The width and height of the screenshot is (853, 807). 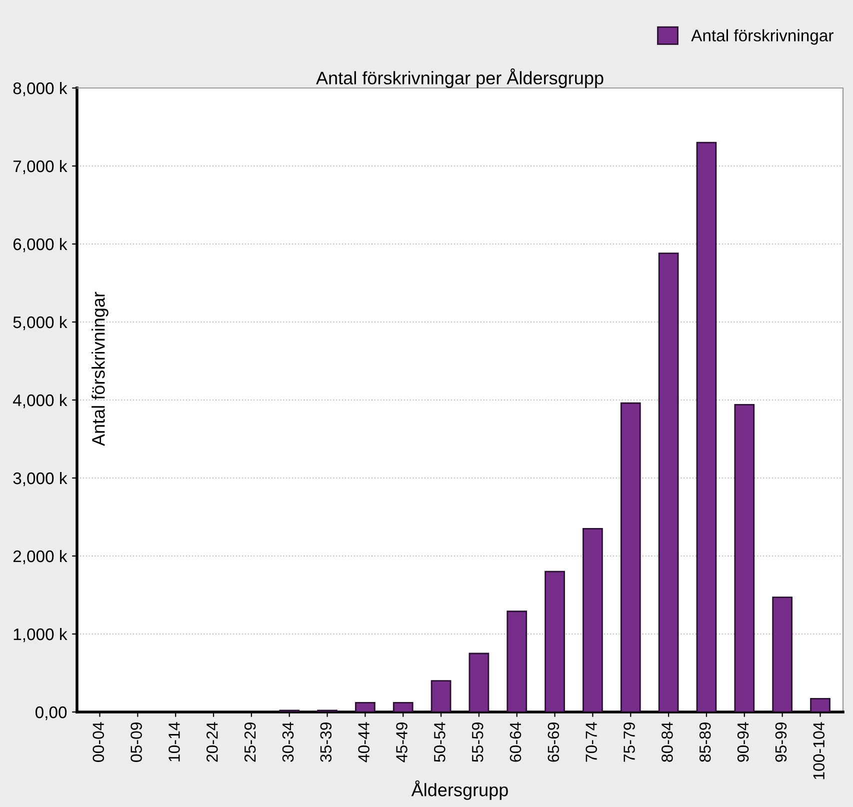 I want to click on x-tick-label: 05-09, so click(x=136, y=742).